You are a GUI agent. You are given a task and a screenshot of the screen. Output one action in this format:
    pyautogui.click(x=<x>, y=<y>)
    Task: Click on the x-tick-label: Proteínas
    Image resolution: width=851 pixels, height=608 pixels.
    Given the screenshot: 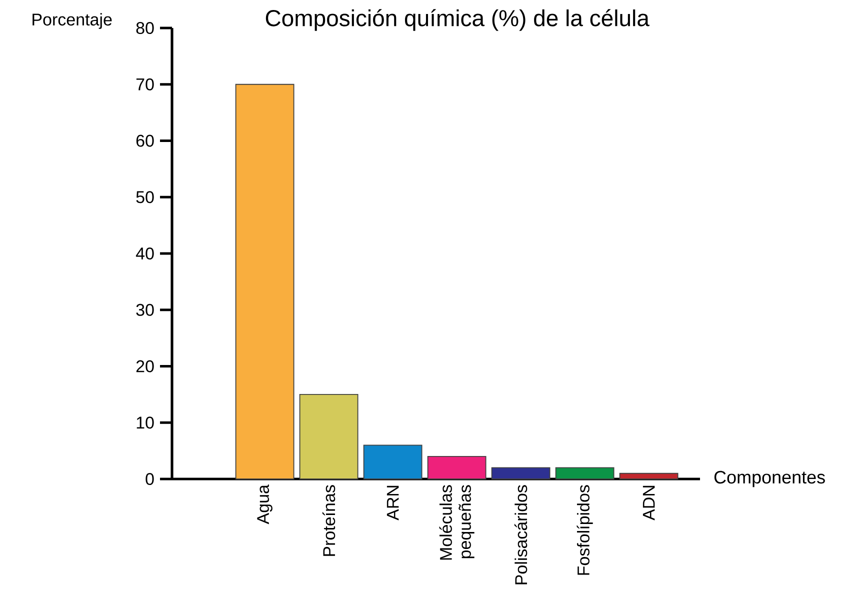 What is the action you would take?
    pyautogui.click(x=329, y=520)
    